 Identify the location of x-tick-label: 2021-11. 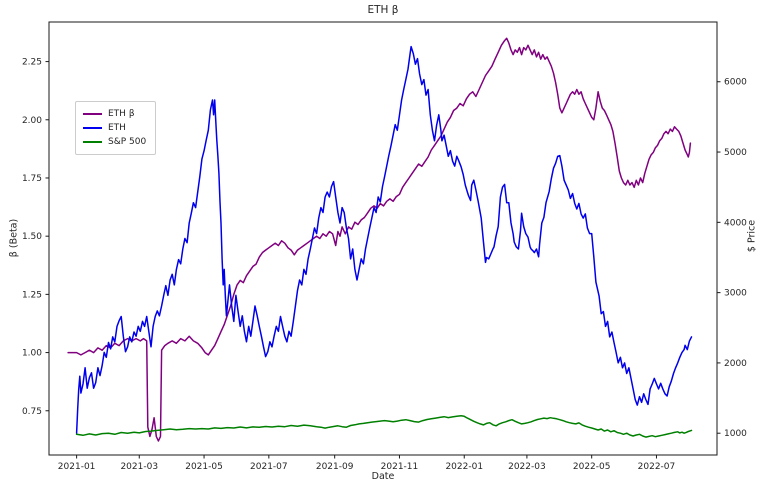
(400, 467).